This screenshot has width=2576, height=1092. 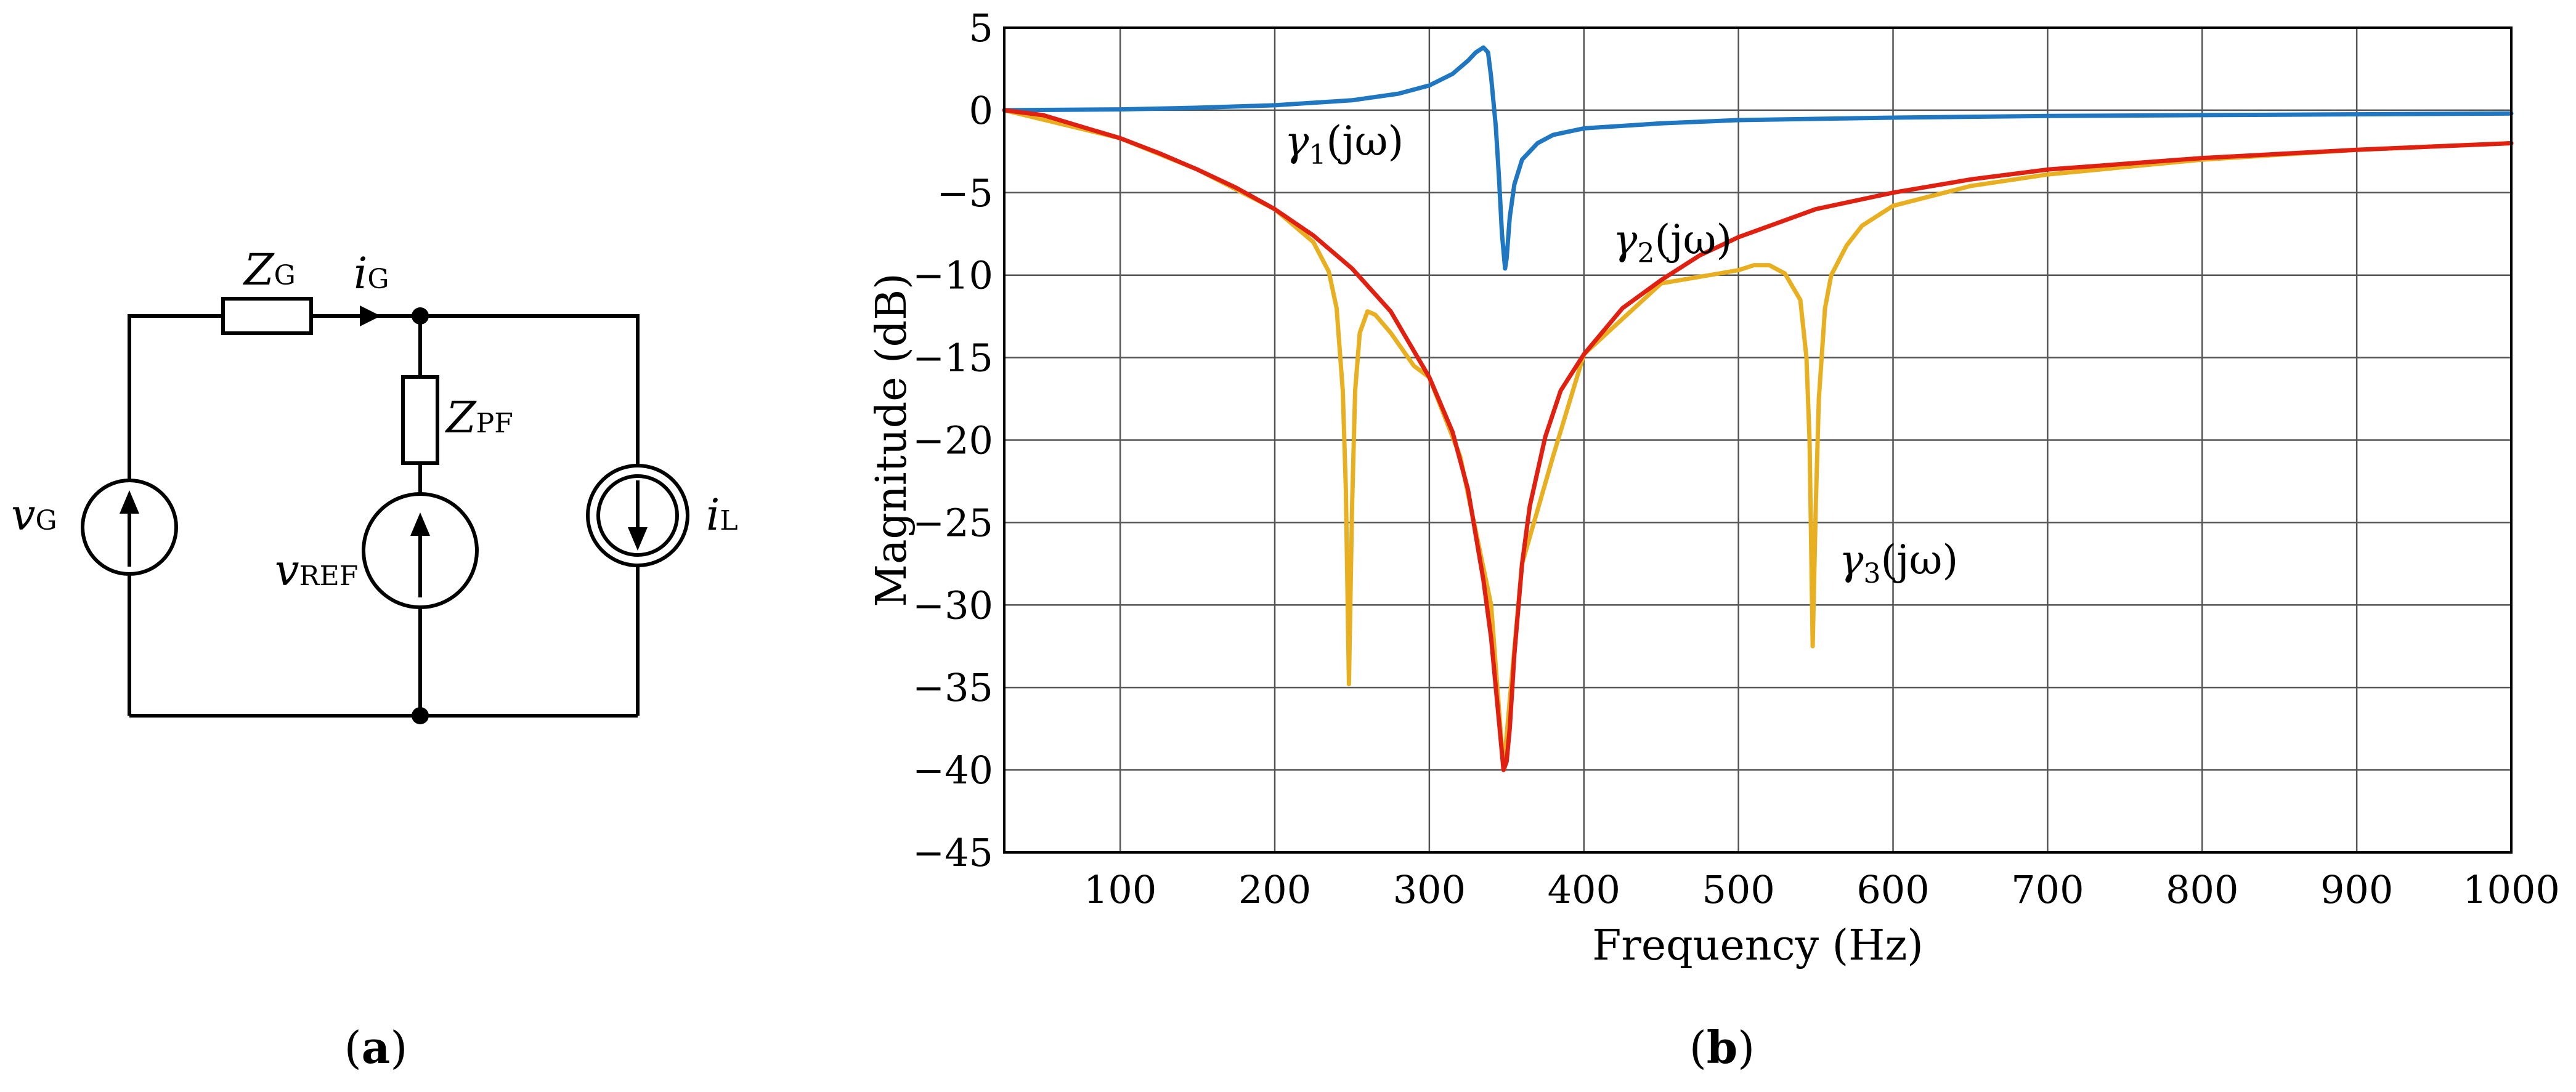 I want to click on y-tick-5: 5, so click(x=981, y=29).